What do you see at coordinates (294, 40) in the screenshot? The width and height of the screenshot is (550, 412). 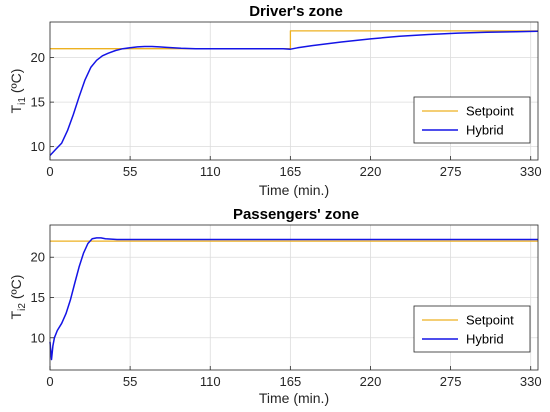 I see `series-line-setpoint` at bounding box center [294, 40].